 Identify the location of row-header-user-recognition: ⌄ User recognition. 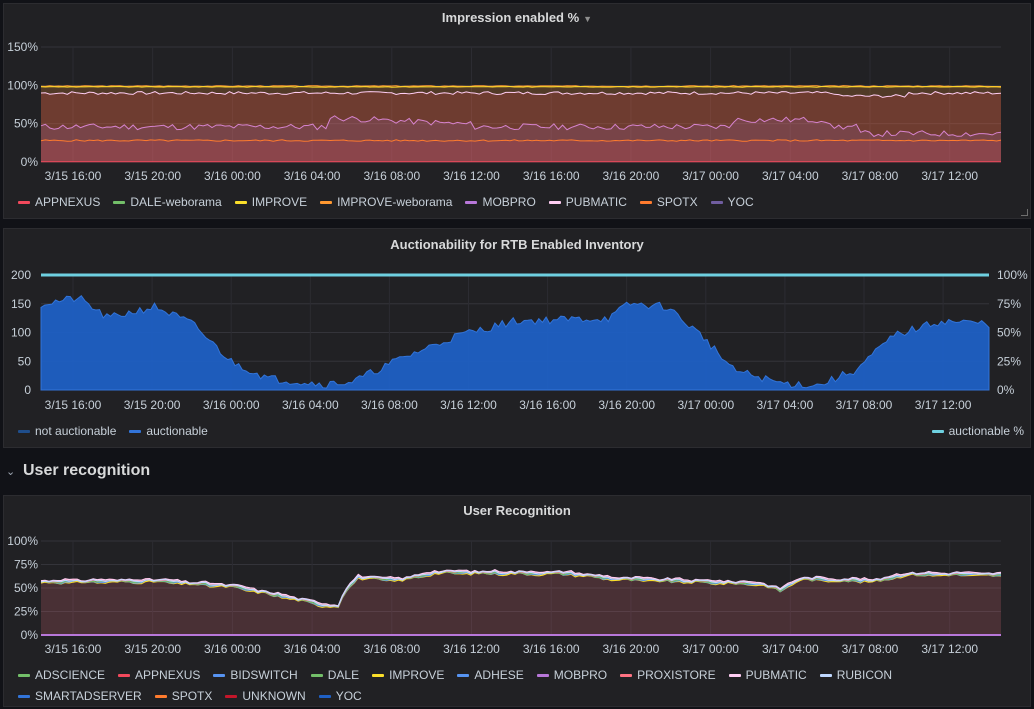
(517, 473).